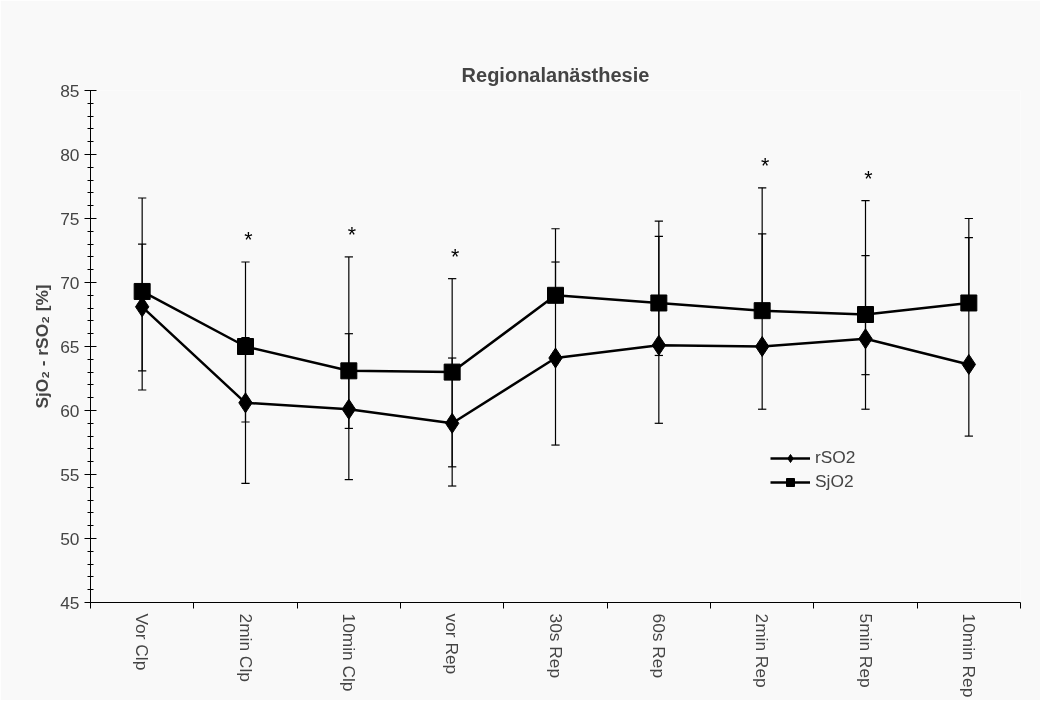 Image resolution: width=1044 pixels, height=703 pixels. What do you see at coordinates (555, 646) in the screenshot?
I see `x-tick-label: 30s Rep` at bounding box center [555, 646].